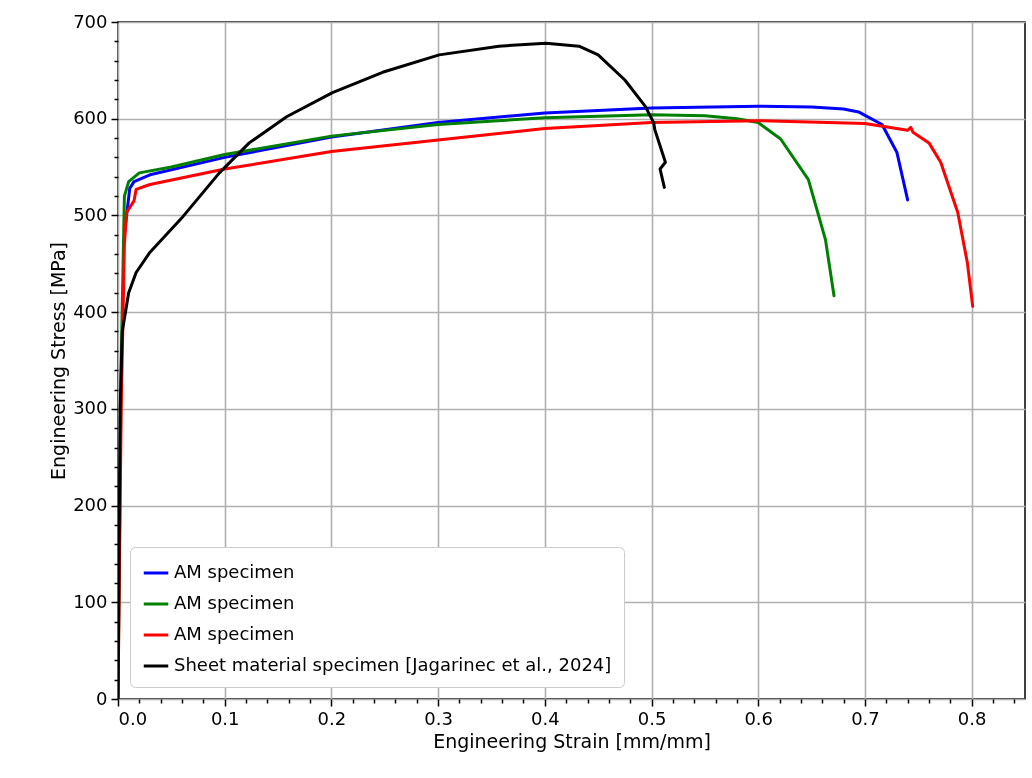 The width and height of the screenshot is (1032, 778). What do you see at coordinates (90, 118) in the screenshot?
I see `y-tick-label: 600` at bounding box center [90, 118].